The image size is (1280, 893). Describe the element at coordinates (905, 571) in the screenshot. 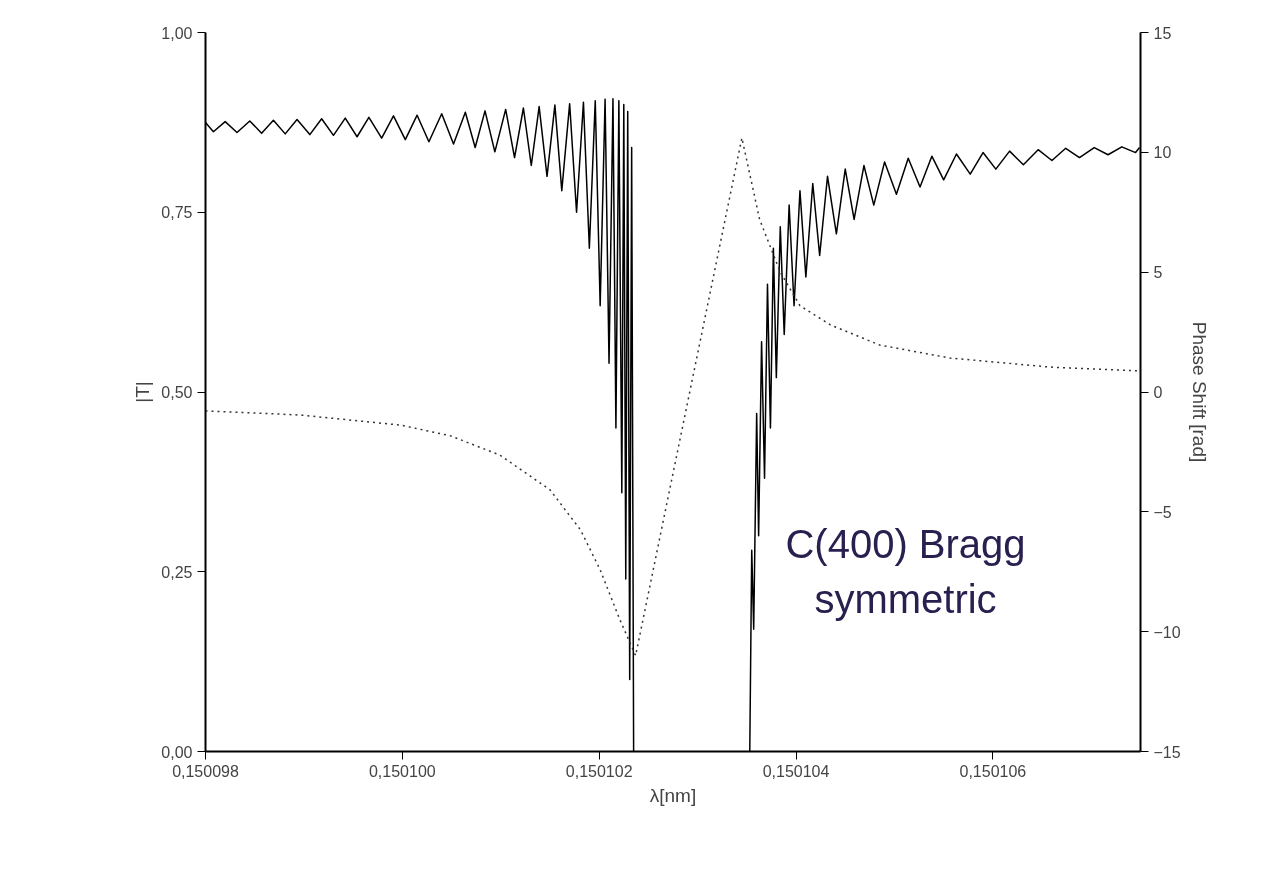

I see `annotation: C(400) Bragg symmetric` at that location.